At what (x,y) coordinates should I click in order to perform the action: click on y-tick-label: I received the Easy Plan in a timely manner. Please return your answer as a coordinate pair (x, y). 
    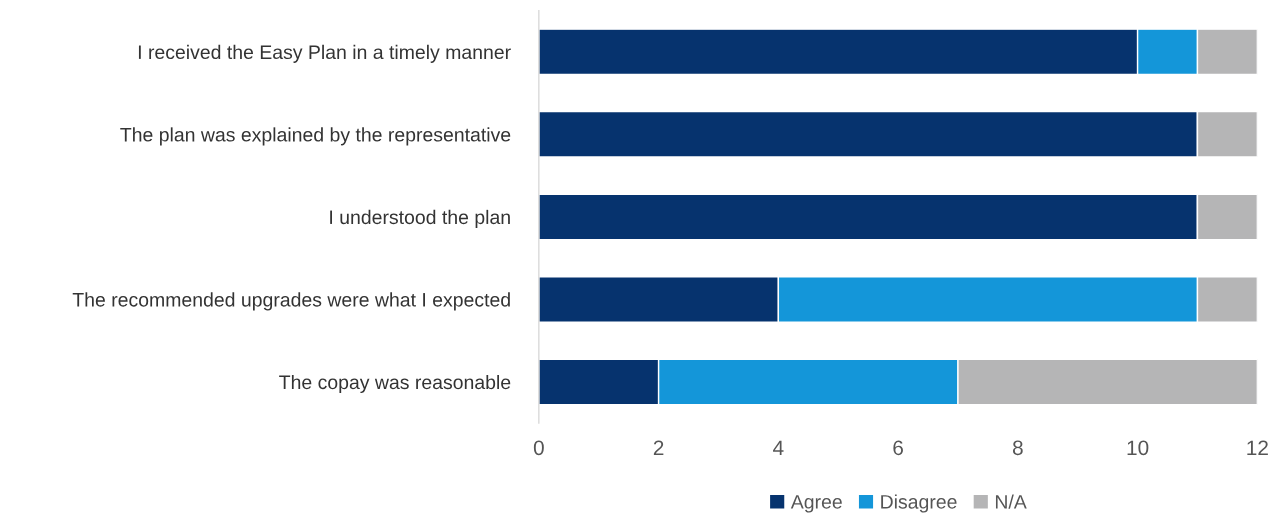
    Looking at the image, I should click on (324, 53).